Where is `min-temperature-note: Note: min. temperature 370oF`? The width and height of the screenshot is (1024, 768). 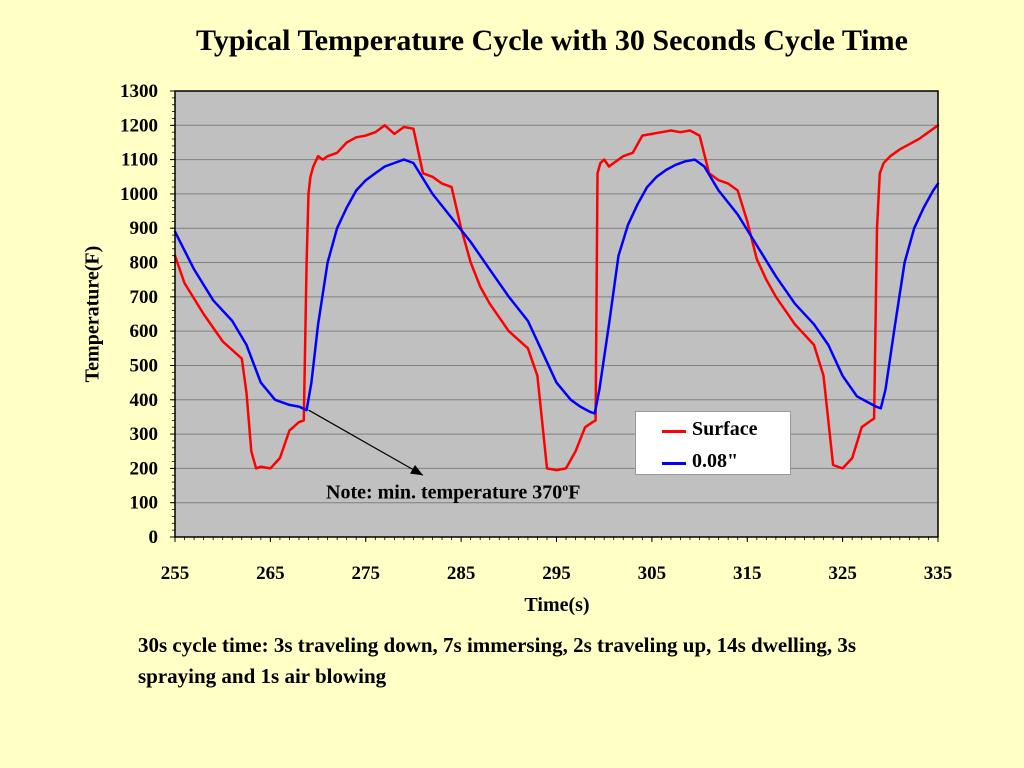 min-temperature-note: Note: min. temperature 370oF is located at coordinates (453, 492).